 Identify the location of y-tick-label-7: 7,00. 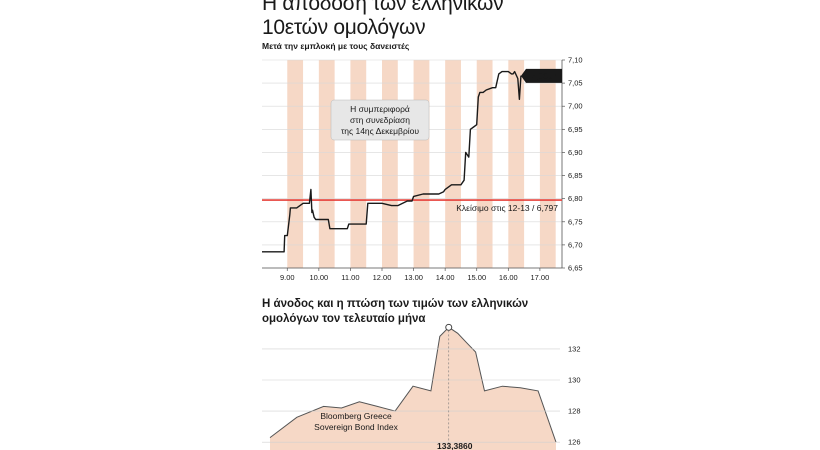
(575, 106).